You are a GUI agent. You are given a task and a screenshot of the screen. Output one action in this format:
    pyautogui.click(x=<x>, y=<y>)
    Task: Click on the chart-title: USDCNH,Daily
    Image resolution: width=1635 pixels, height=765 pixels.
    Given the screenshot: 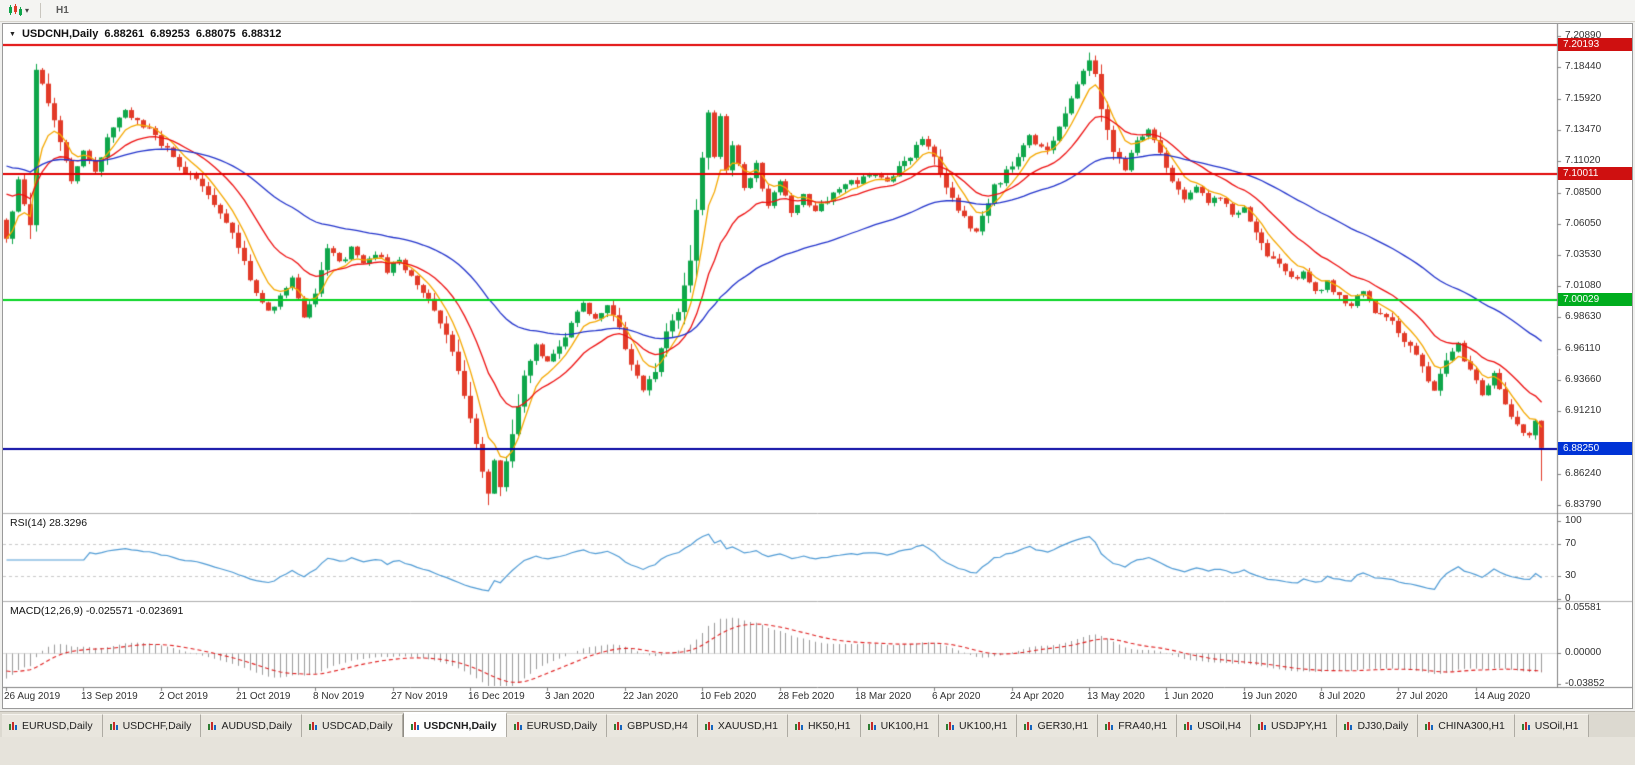 What is the action you would take?
    pyautogui.click(x=60, y=34)
    